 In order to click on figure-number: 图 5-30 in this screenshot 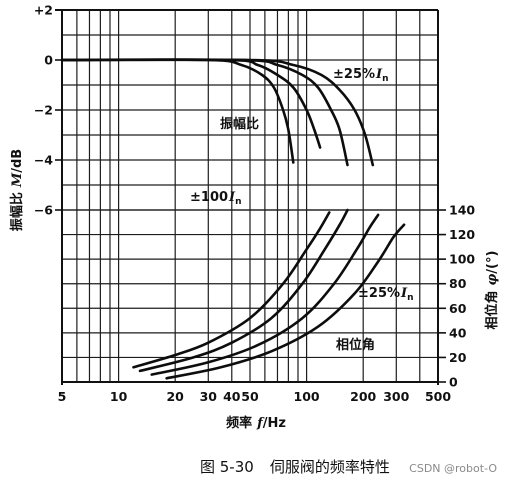, I will do `click(227, 467)`.